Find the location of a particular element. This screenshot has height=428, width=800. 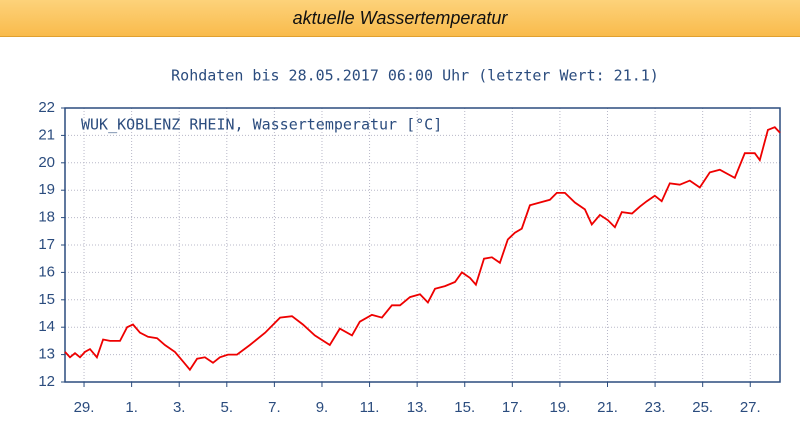

x-tick-label: 15. is located at coordinates (464, 407).